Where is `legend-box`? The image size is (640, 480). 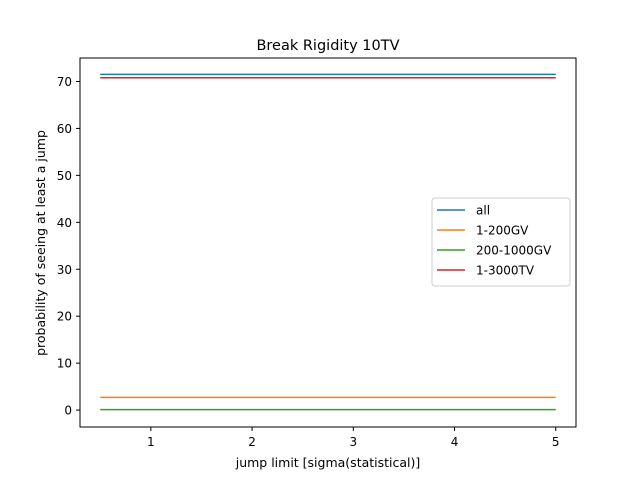 legend-box is located at coordinates (501, 242).